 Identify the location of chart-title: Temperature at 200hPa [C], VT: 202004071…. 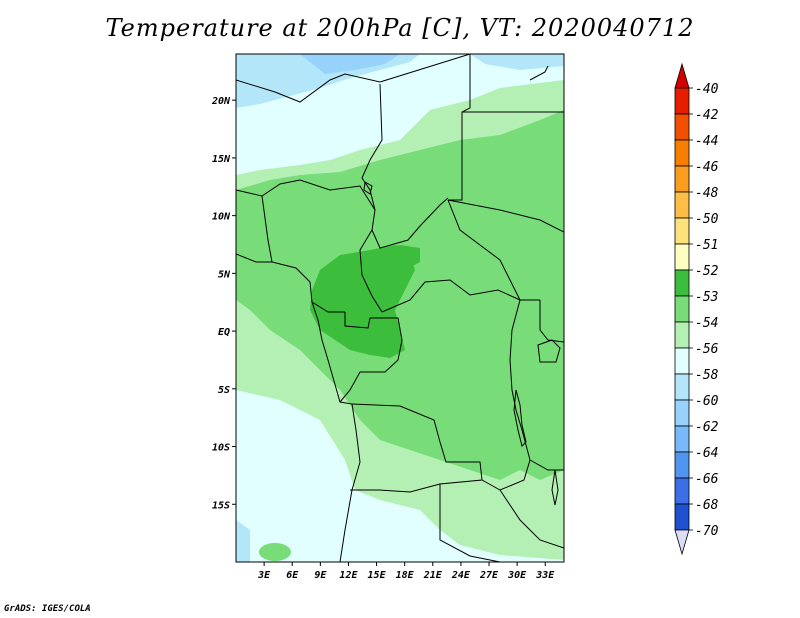
(400, 28).